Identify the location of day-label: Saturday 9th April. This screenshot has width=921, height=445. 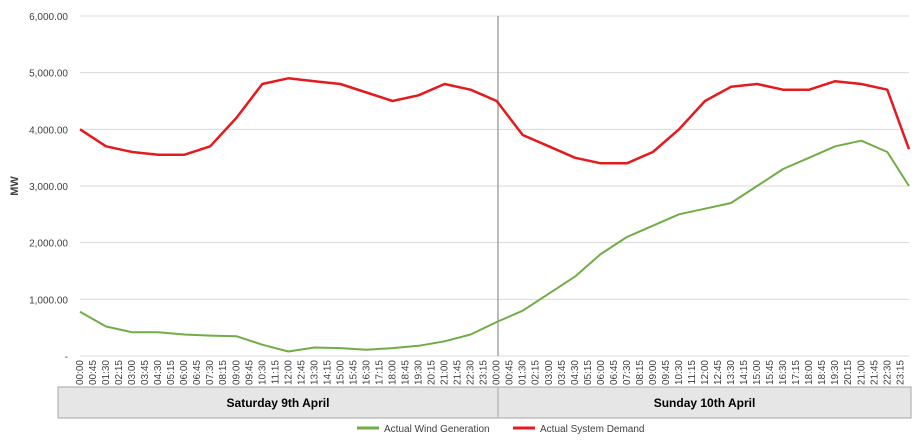
(278, 403).